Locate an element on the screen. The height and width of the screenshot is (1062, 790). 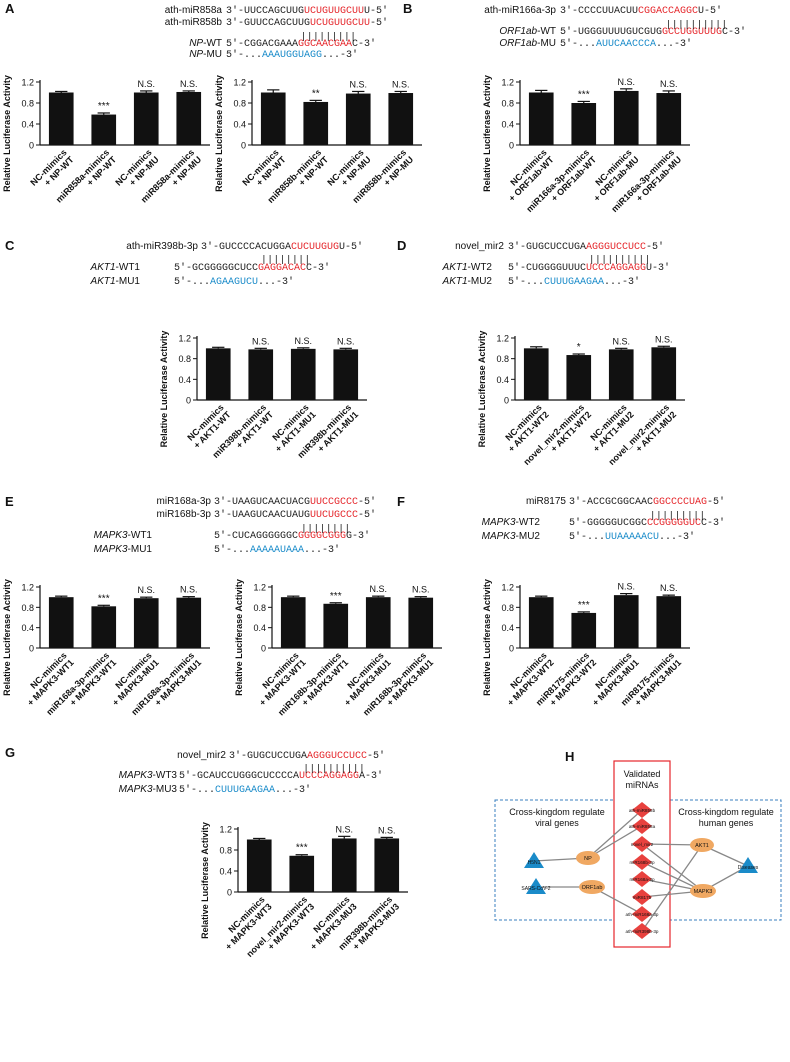
panel-label: A is located at coordinates (10, 8).